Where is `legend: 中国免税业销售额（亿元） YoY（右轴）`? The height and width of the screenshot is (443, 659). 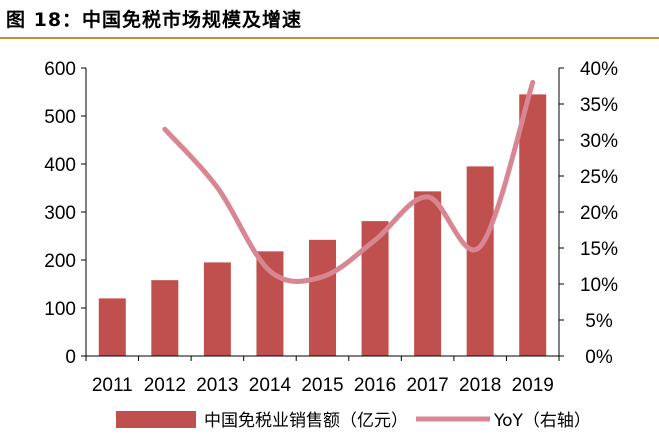
legend: 中国免税业销售额（亿元） YoY（右轴） is located at coordinates (353, 421).